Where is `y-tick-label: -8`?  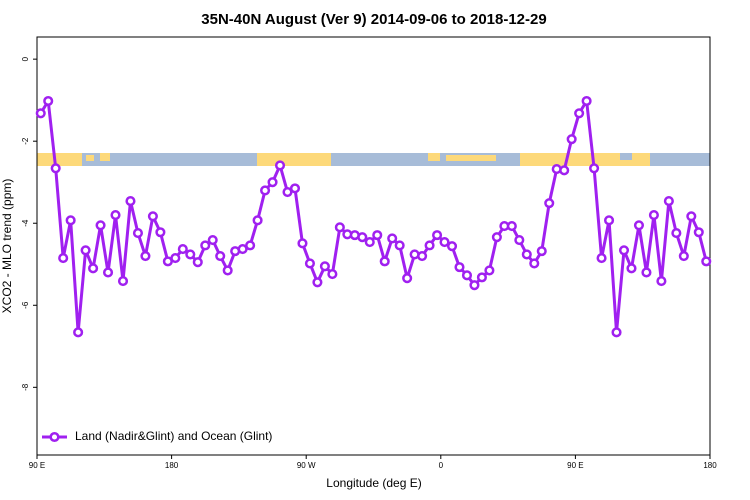
y-tick-label: -8 is located at coordinates (25, 387).